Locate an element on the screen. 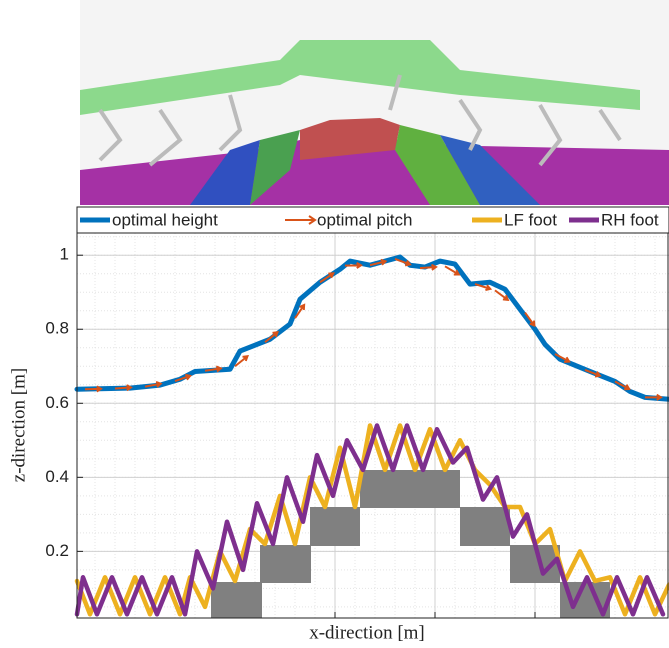  y-tick-label: 0.4 is located at coordinates (57, 476).